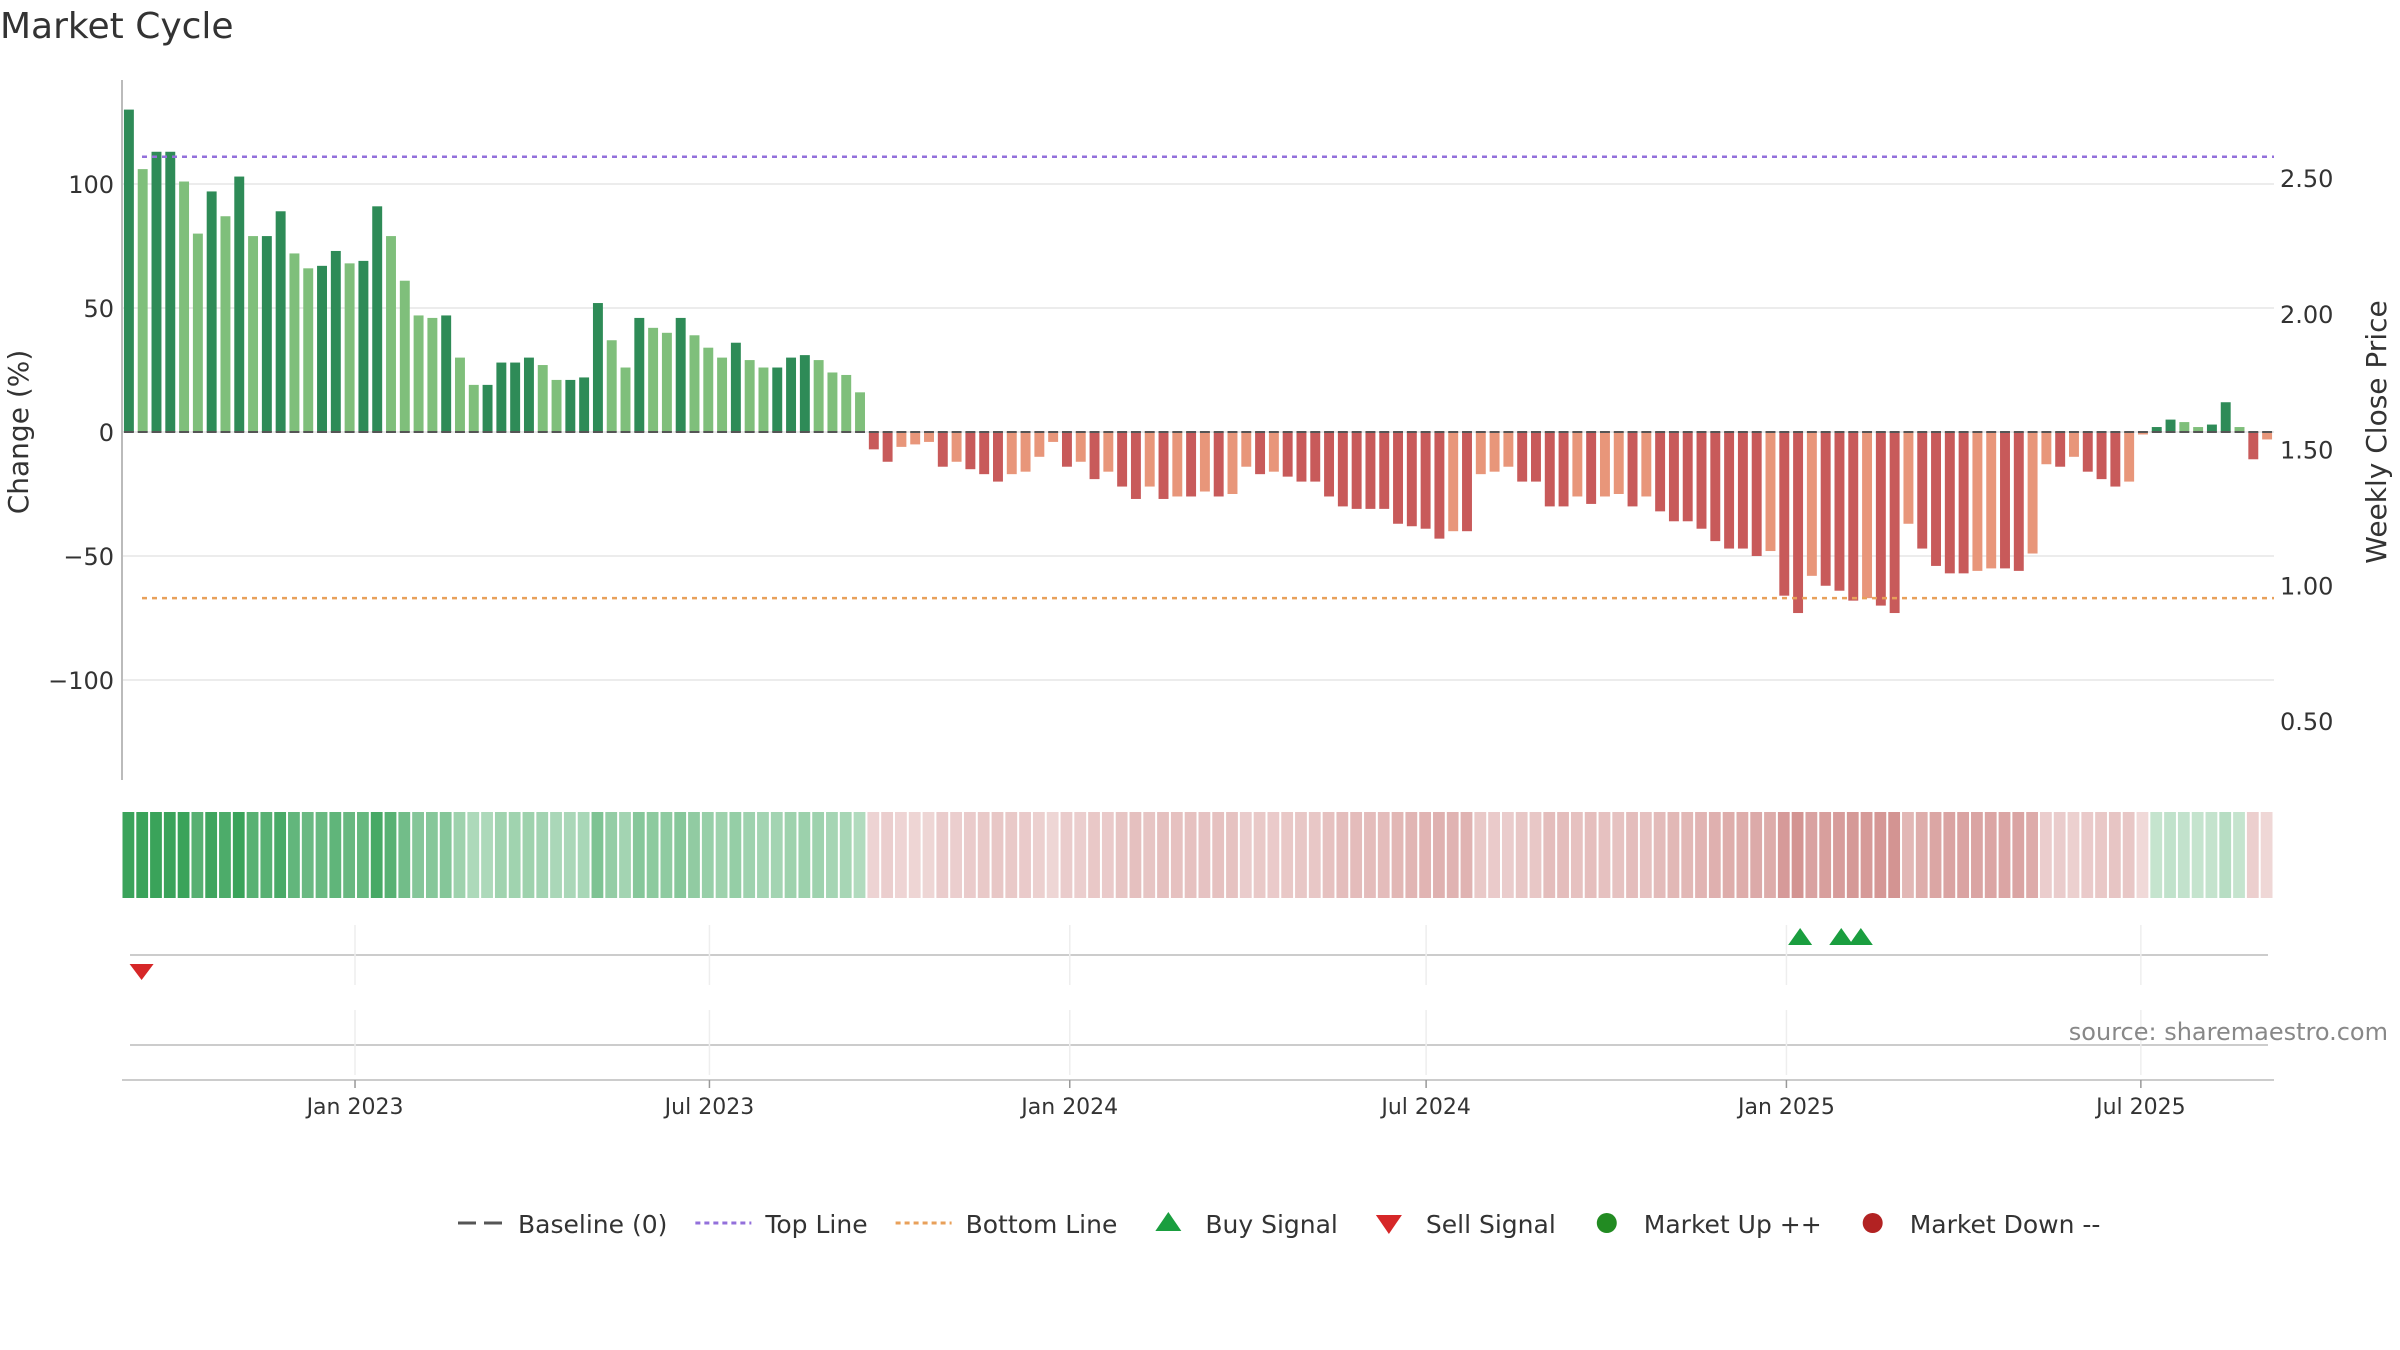 This screenshot has width=2400, height=1350. Describe the element at coordinates (1491, 1224) in the screenshot. I see `legend-label: Sell Signal` at that location.